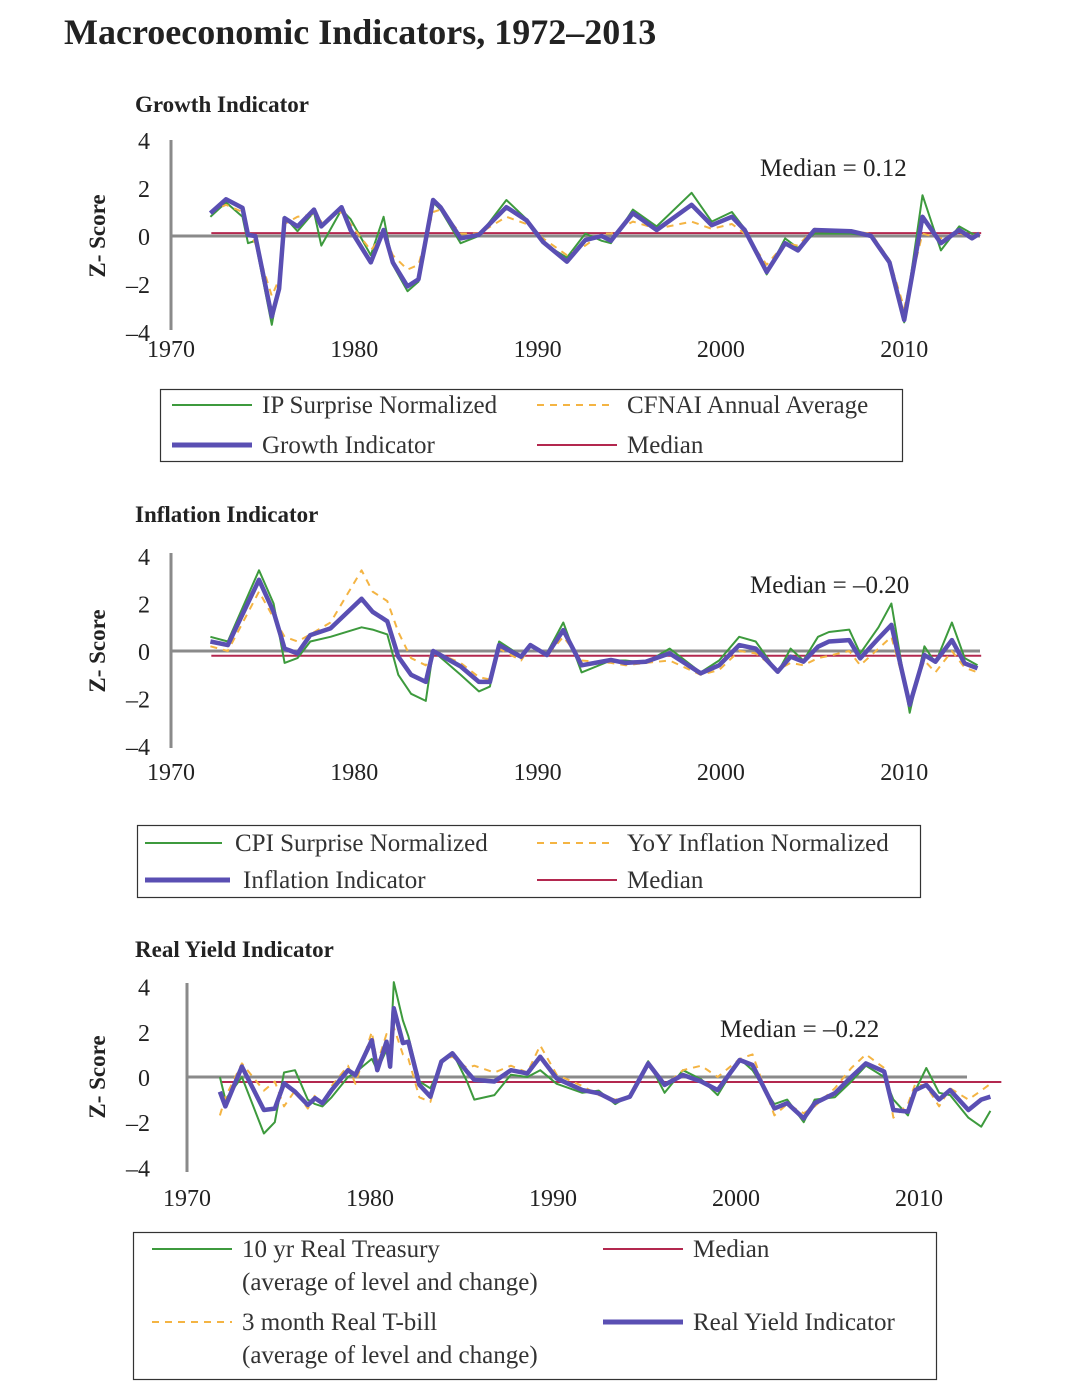  I want to click on legend-label: 3 month Real T-bill, so click(339, 1322).